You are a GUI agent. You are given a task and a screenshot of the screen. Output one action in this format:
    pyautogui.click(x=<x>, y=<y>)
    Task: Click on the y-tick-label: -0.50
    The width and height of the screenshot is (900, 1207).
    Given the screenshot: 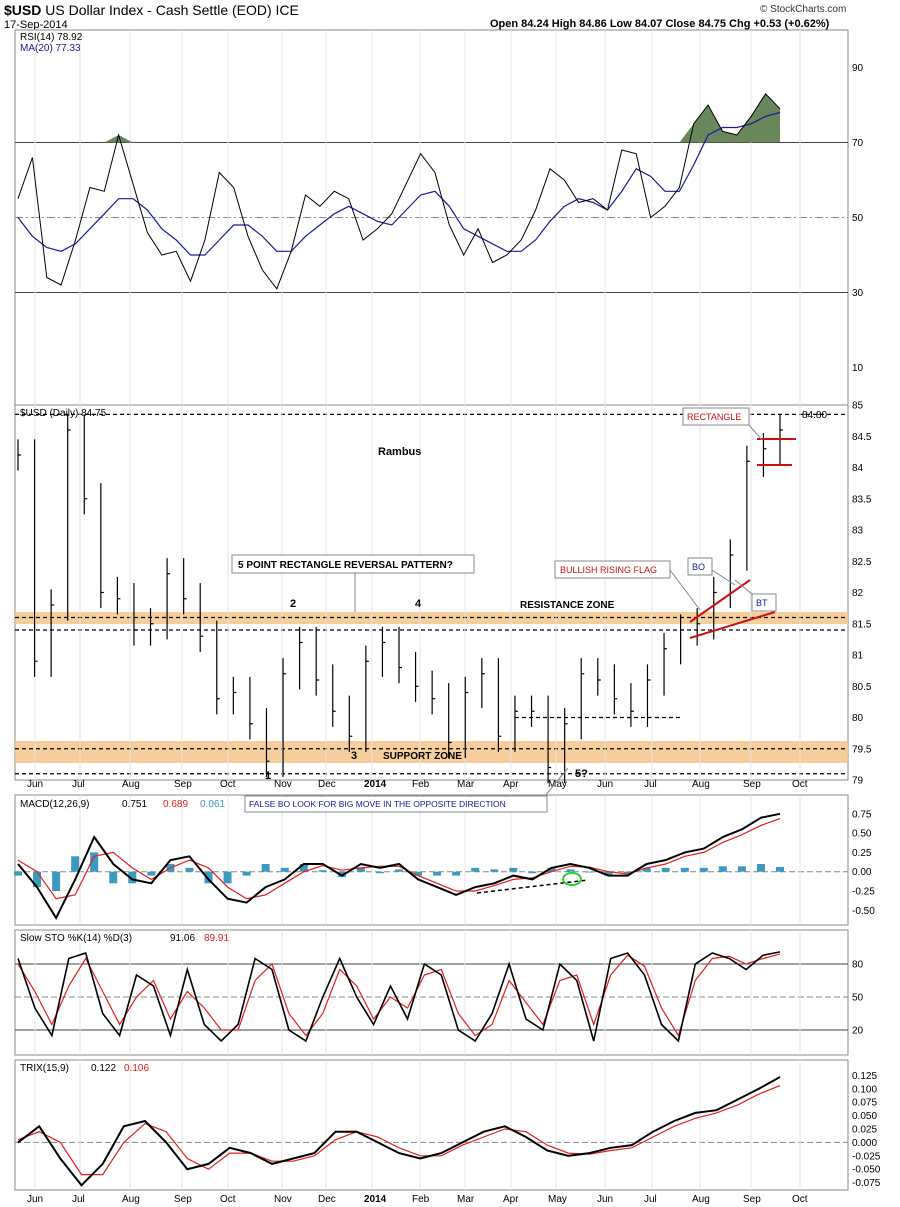 What is the action you would take?
    pyautogui.click(x=863, y=911)
    